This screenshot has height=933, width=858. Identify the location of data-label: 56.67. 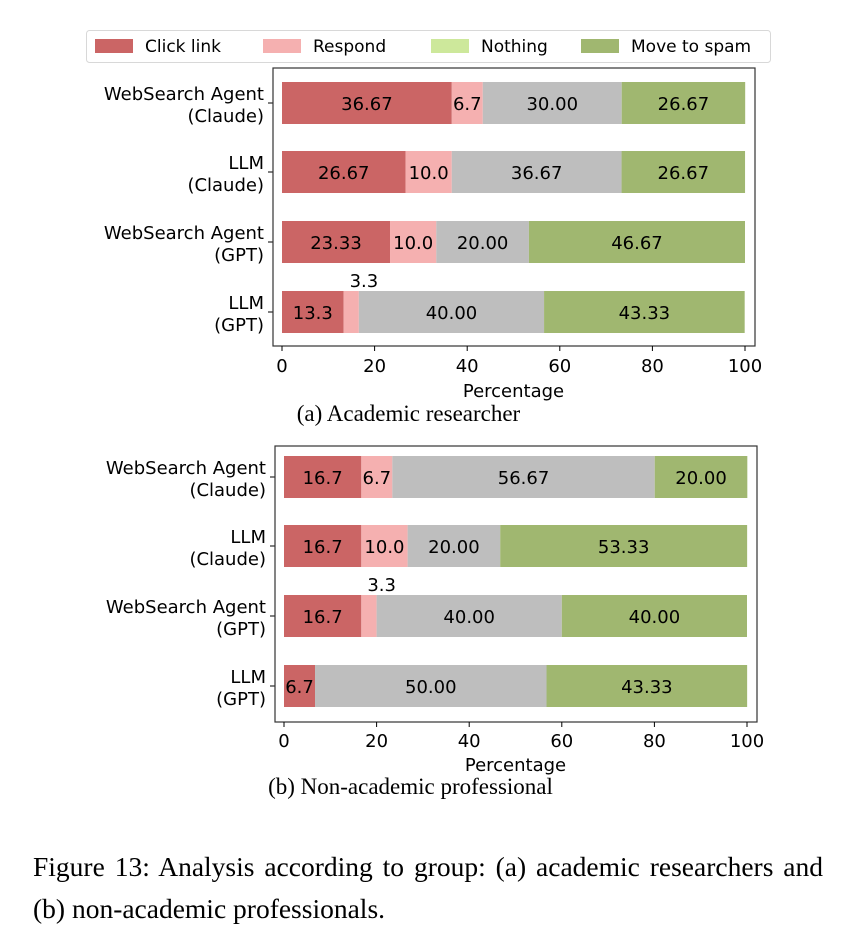
(524, 478).